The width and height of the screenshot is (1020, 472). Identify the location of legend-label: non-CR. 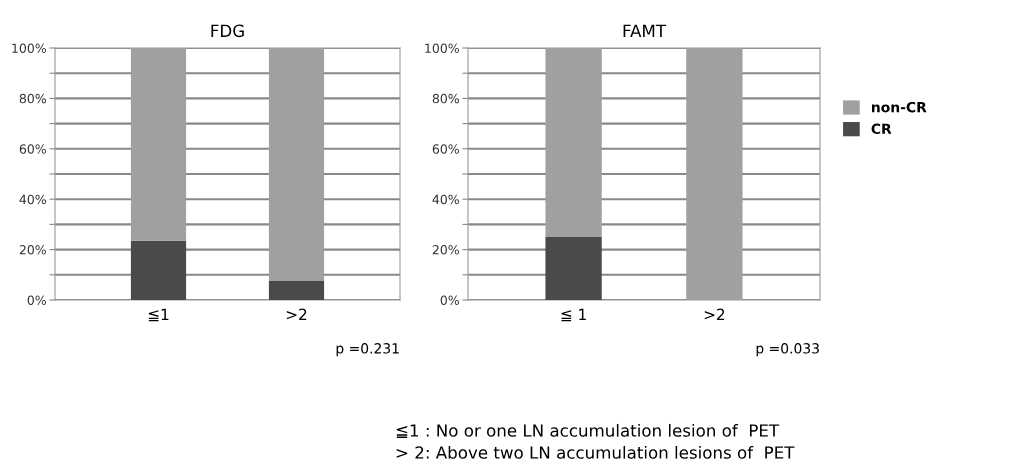
(899, 107).